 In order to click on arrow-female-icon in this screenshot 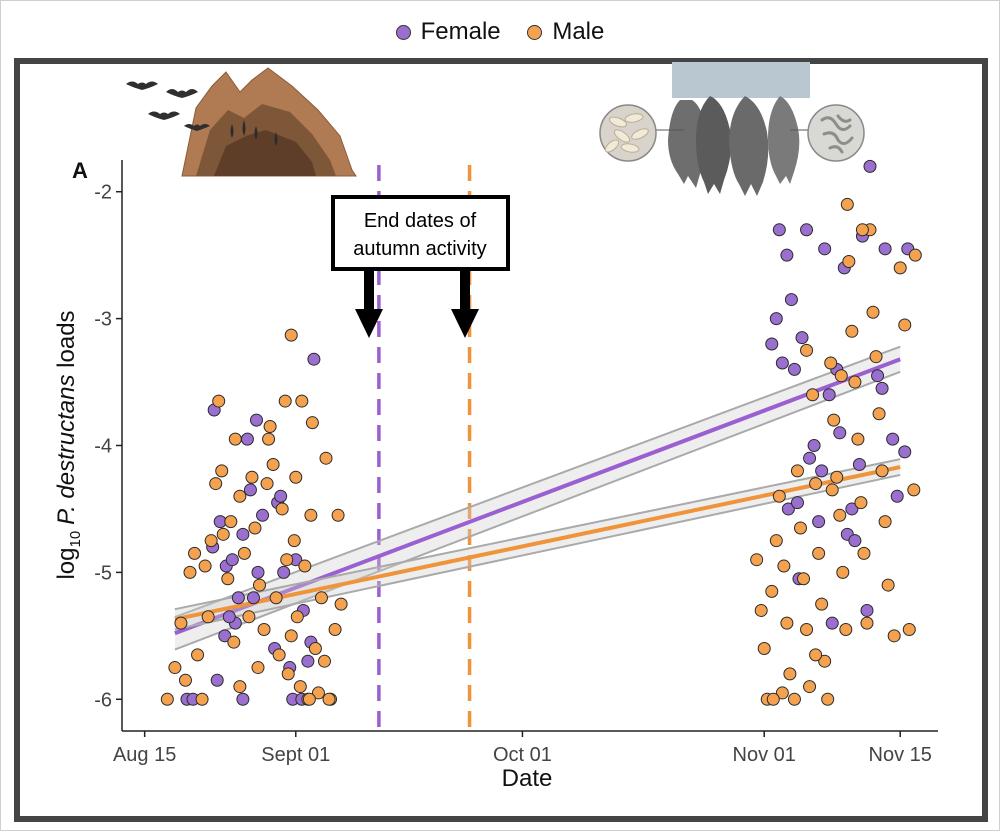, I will do `click(369, 303)`.